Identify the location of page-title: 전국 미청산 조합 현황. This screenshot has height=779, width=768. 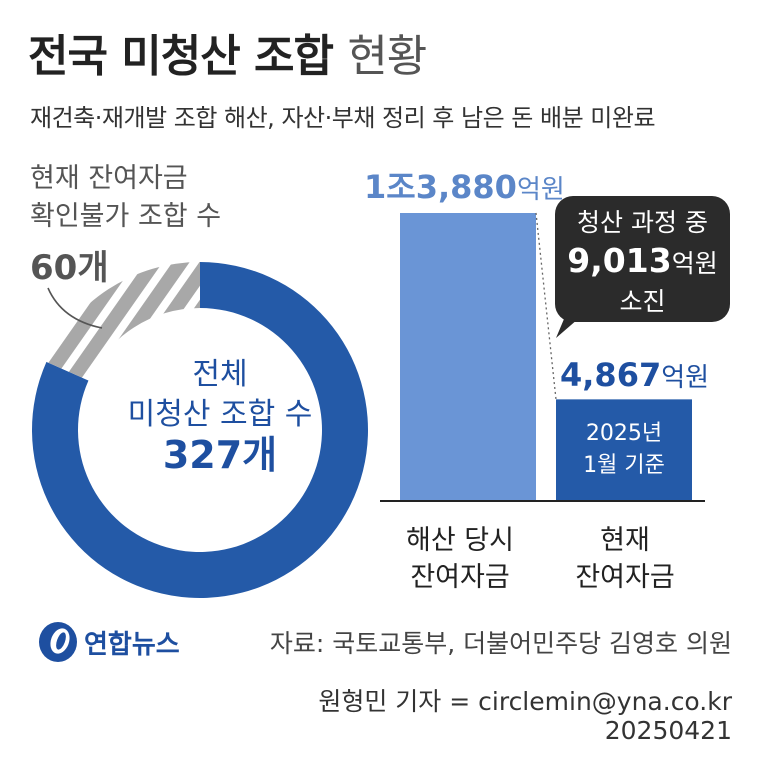
(227, 52).